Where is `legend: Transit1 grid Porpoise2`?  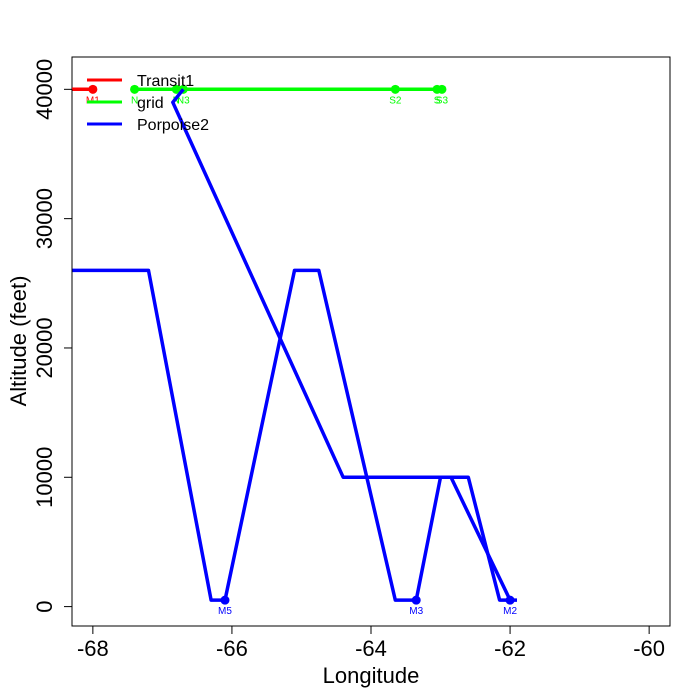 legend: Transit1 grid Porpoise2 is located at coordinates (148, 103).